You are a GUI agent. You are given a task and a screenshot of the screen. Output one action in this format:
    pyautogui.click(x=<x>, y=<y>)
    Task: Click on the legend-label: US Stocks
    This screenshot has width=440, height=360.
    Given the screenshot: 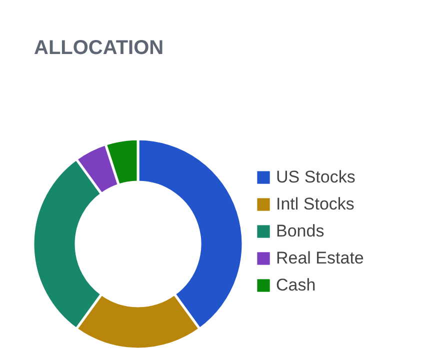 What is the action you would take?
    pyautogui.click(x=316, y=177)
    